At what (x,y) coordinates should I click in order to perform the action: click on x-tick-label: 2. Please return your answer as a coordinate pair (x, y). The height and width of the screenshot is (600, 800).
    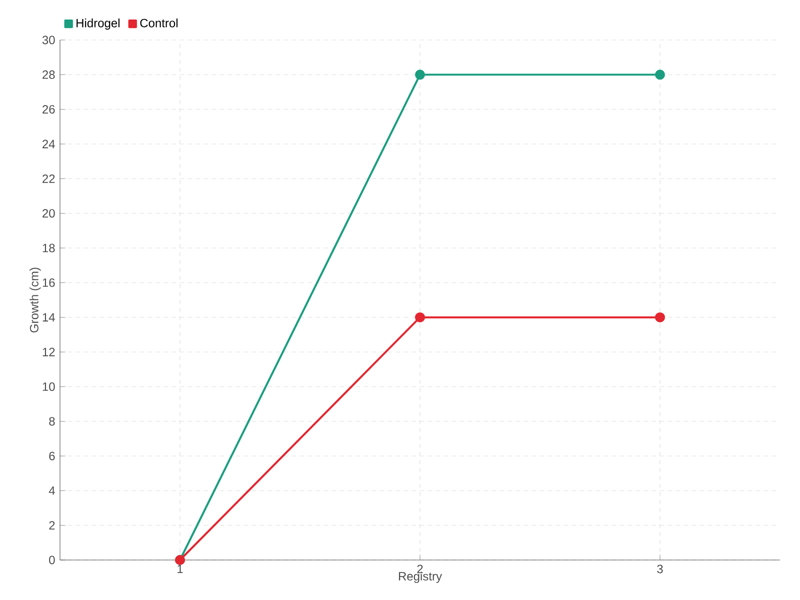
    Looking at the image, I should click on (420, 569).